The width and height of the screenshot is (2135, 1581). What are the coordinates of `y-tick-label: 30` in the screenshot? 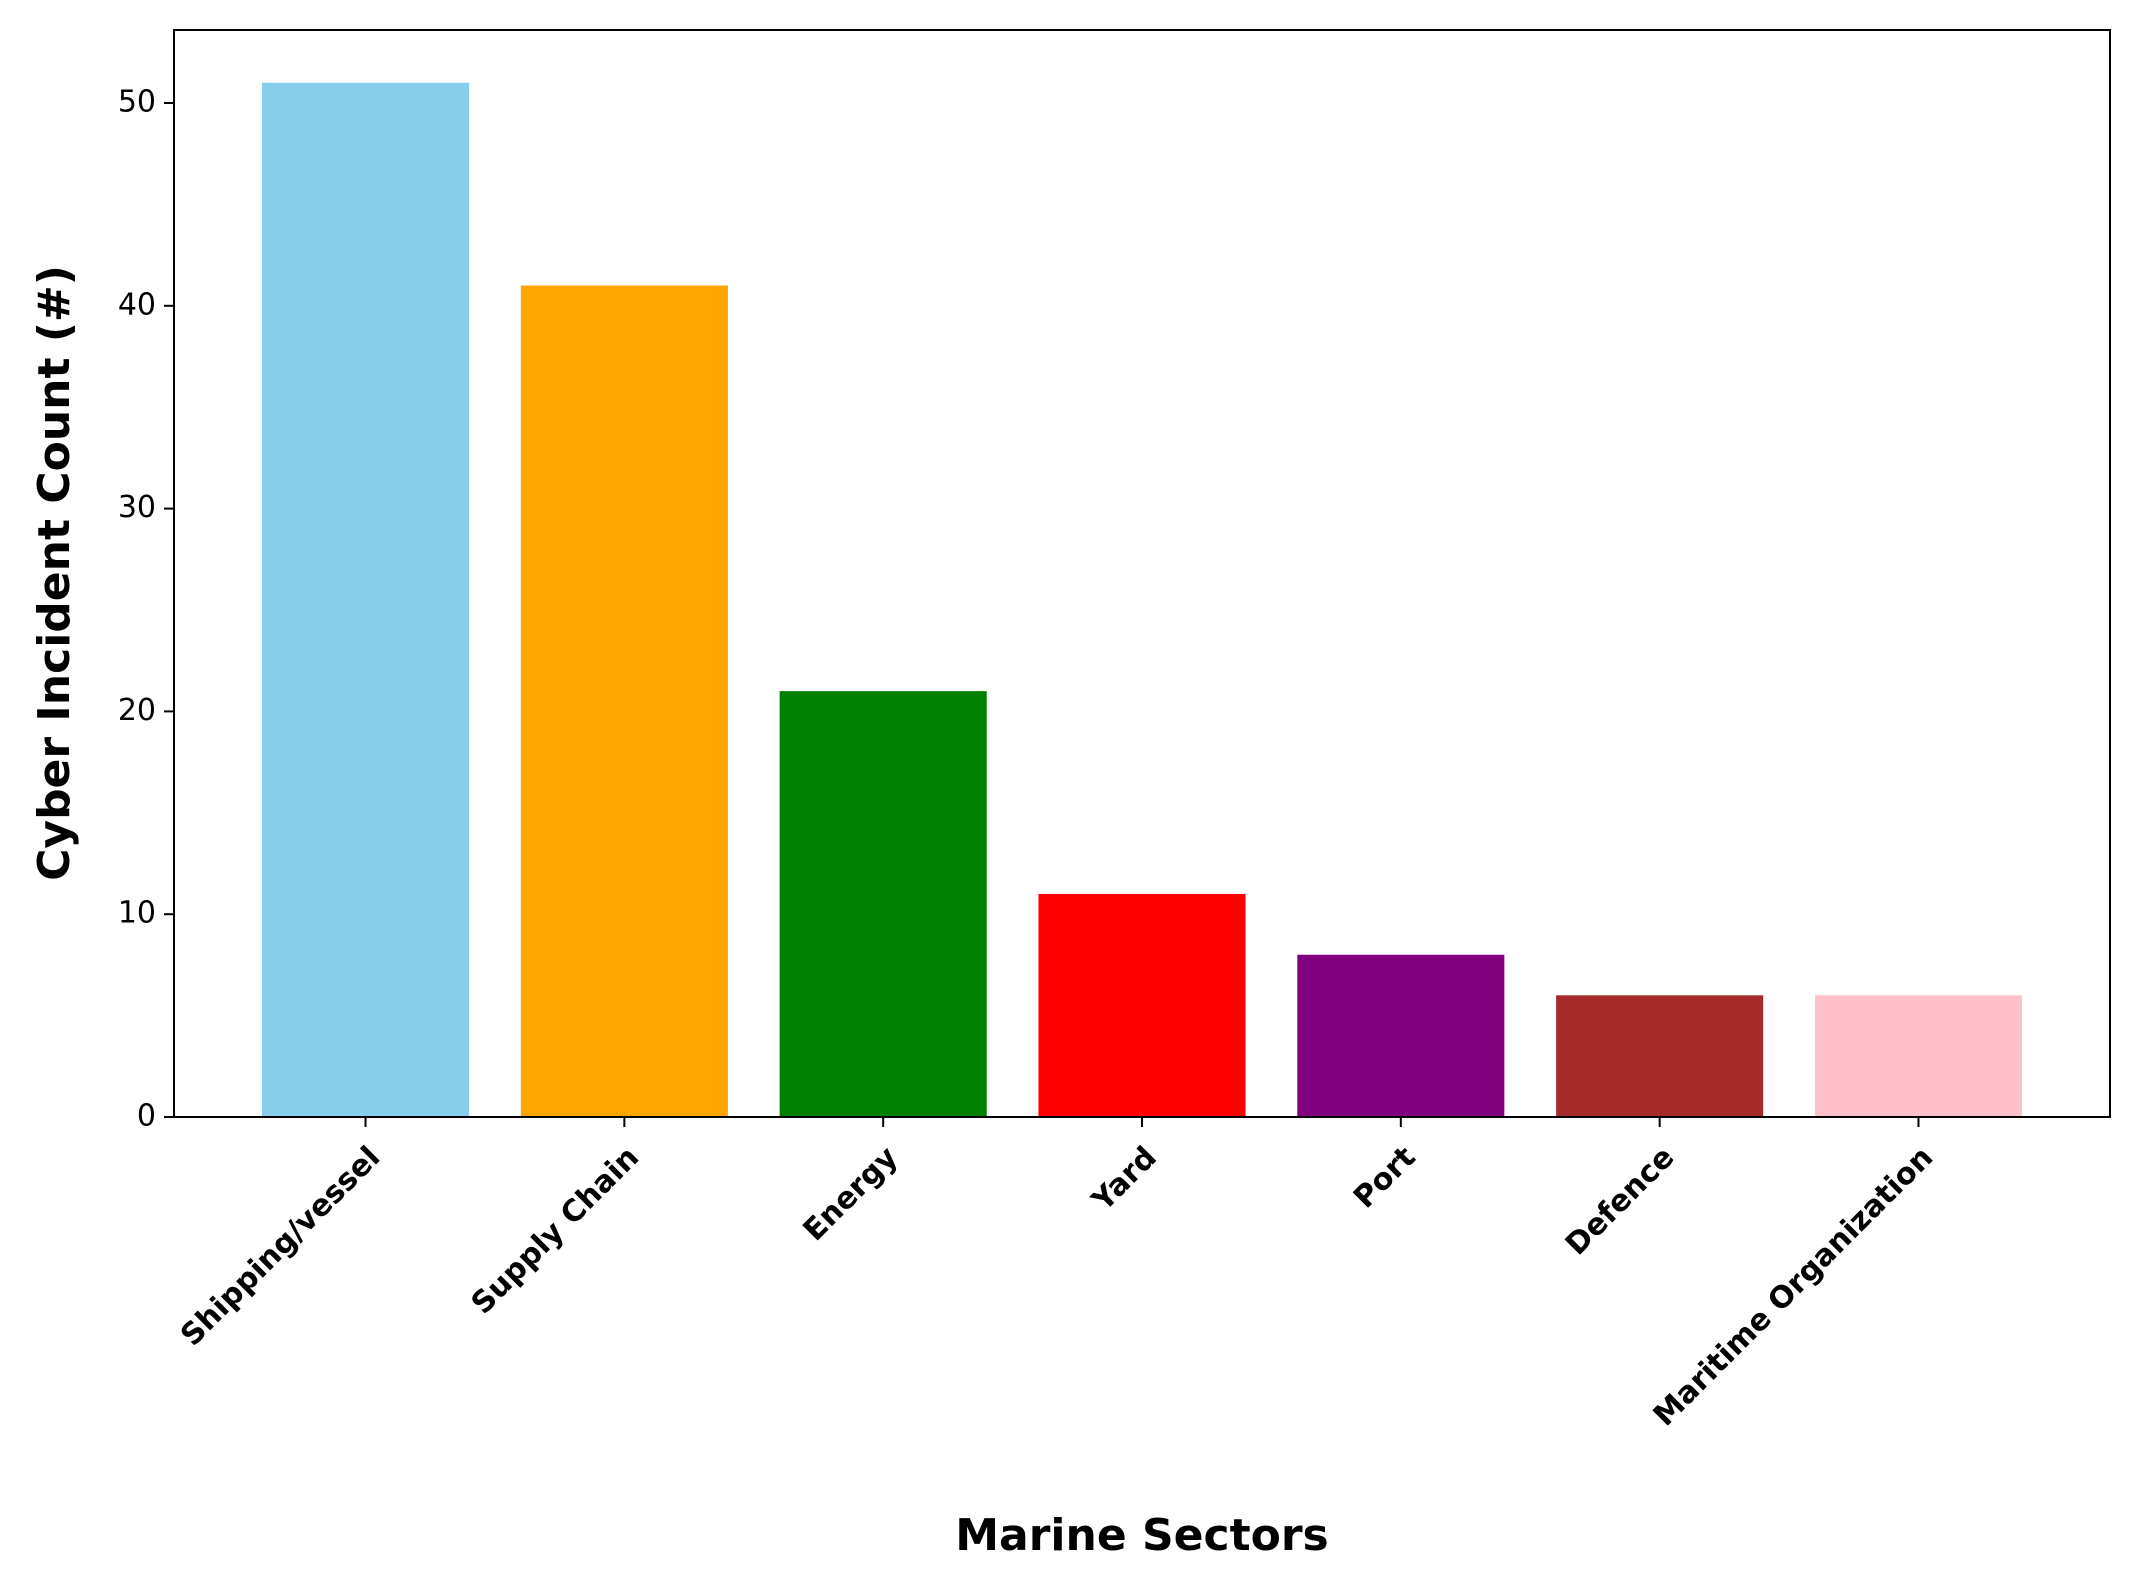 It's located at (137, 507).